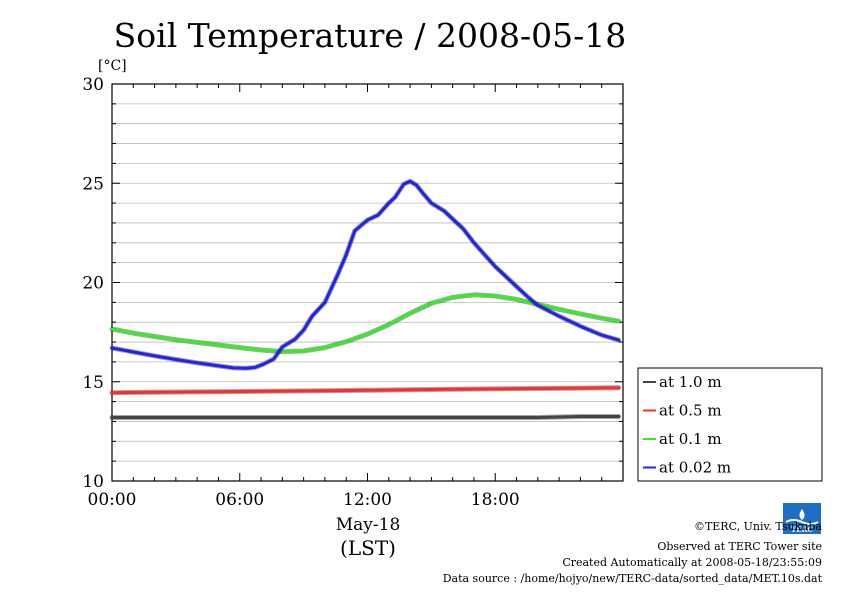 Image resolution: width=842 pixels, height=595 pixels. I want to click on copyright-text: ©TERC, Univ. Tsukuba, so click(758, 526).